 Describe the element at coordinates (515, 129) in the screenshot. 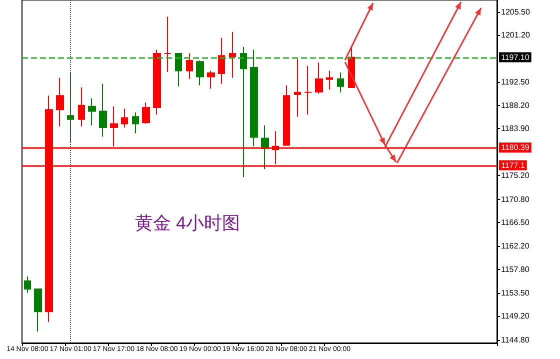

I see `y-tick-label: 1183.90` at that location.